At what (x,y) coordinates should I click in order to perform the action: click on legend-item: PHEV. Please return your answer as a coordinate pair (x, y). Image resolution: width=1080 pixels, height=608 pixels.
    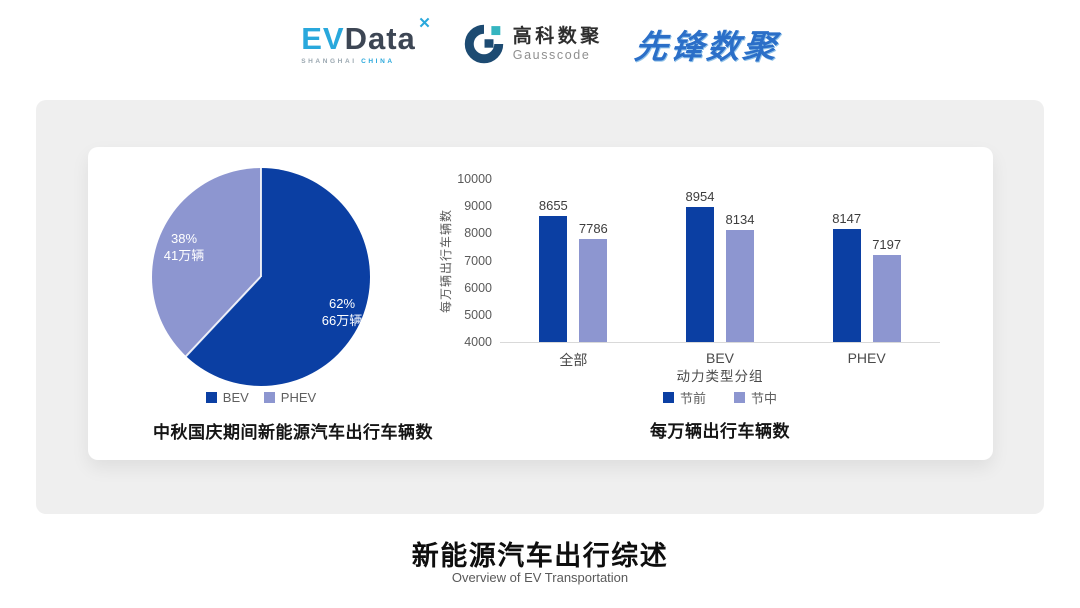
    Looking at the image, I should click on (290, 397).